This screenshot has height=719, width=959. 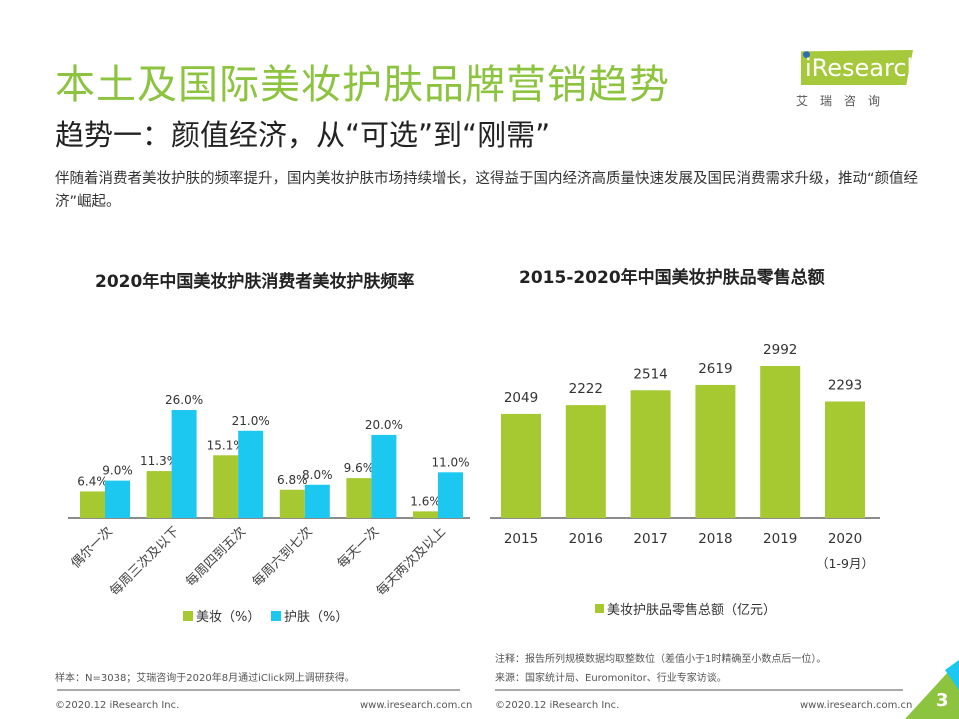 I want to click on x-tick-label: 每天两次及以上, so click(x=411, y=562).